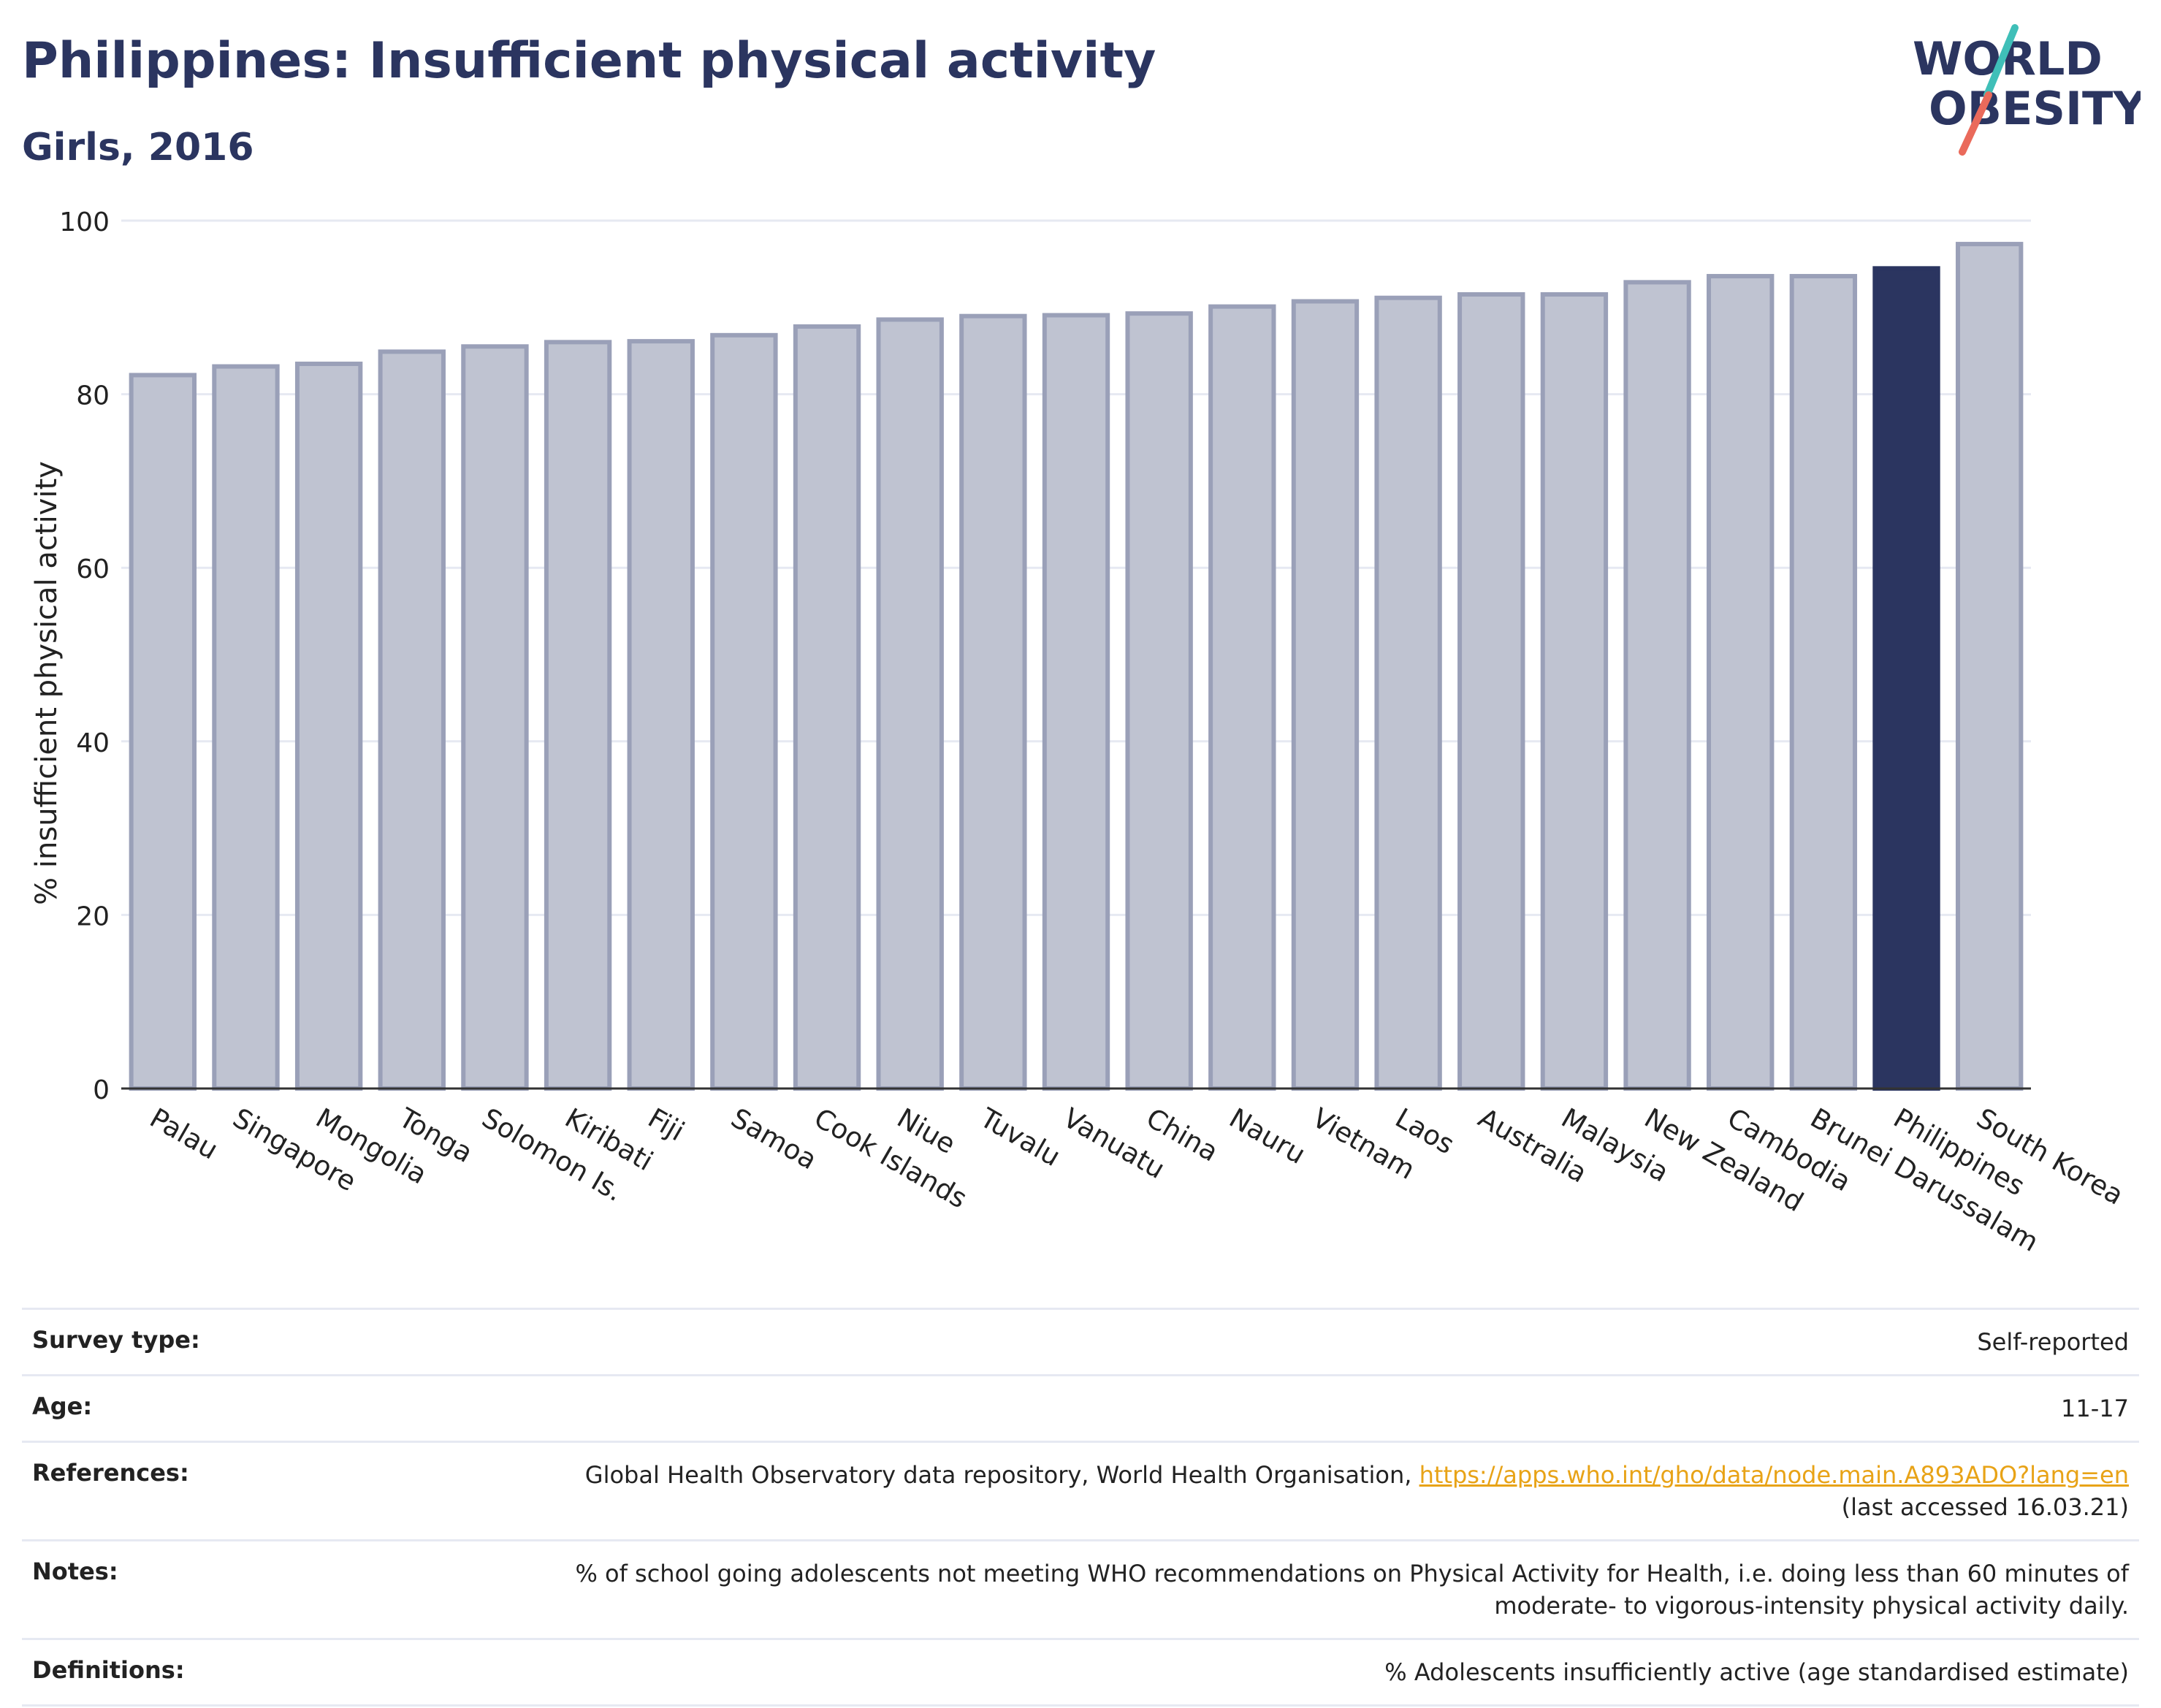 This screenshot has height=1708, width=2161. I want to click on world-obesity-logo: WORLD OBESITY, so click(2027, 90).